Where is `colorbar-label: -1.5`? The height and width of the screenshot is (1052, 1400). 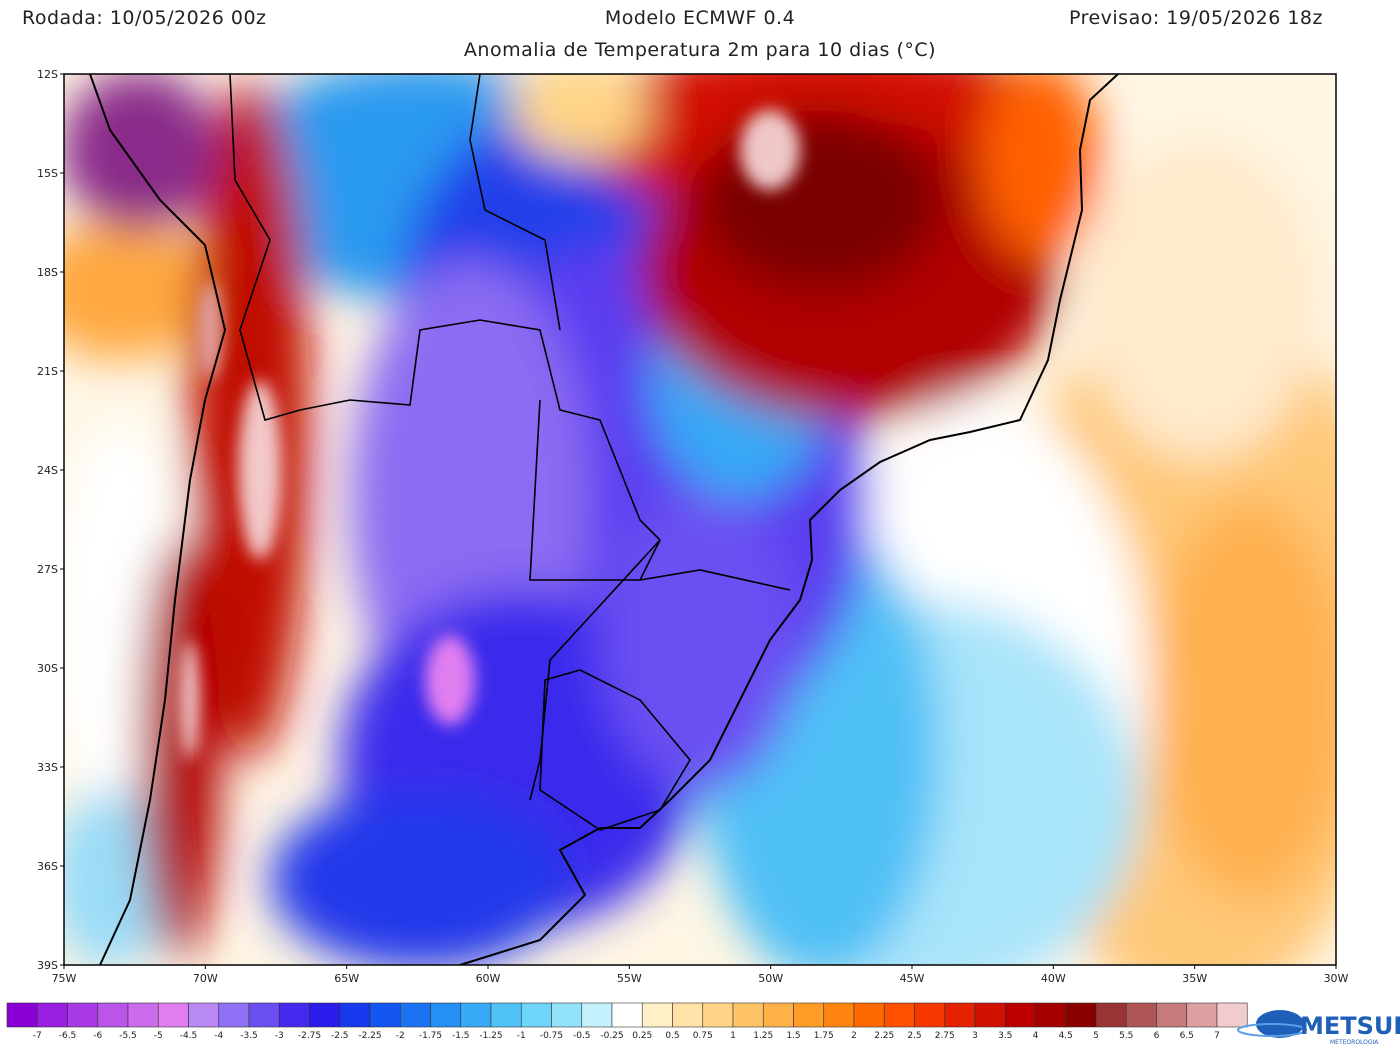 colorbar-label: -1.5 is located at coordinates (461, 1036).